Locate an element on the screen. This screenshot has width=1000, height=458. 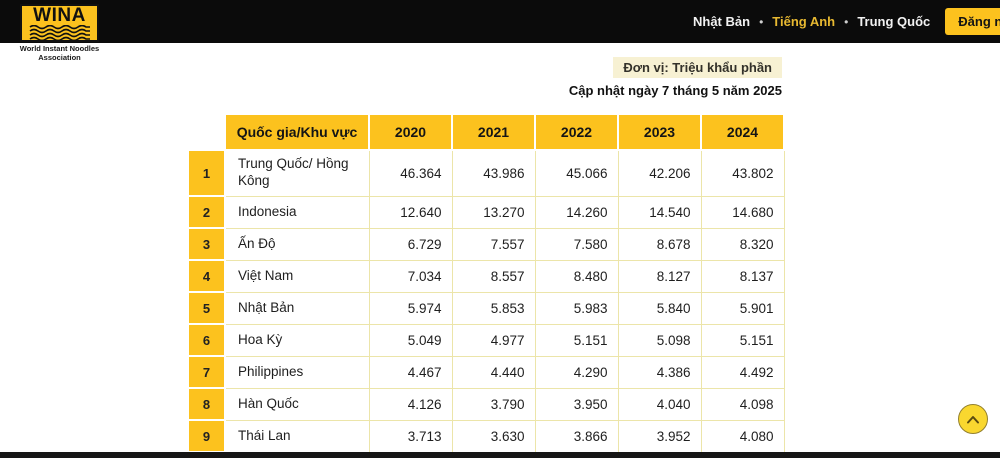
value-cell: 14.260 is located at coordinates (576, 212).